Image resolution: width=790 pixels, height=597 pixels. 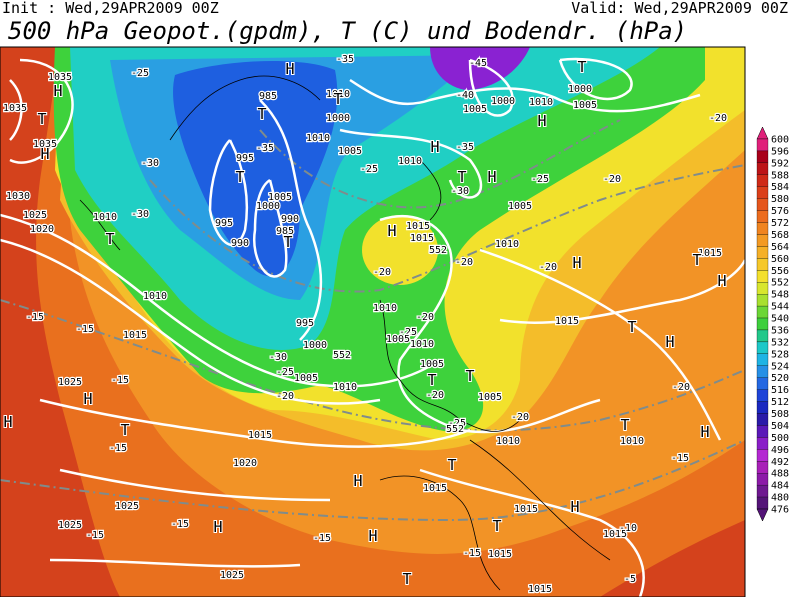 I want to click on contour-label: -35, so click(x=345, y=59).